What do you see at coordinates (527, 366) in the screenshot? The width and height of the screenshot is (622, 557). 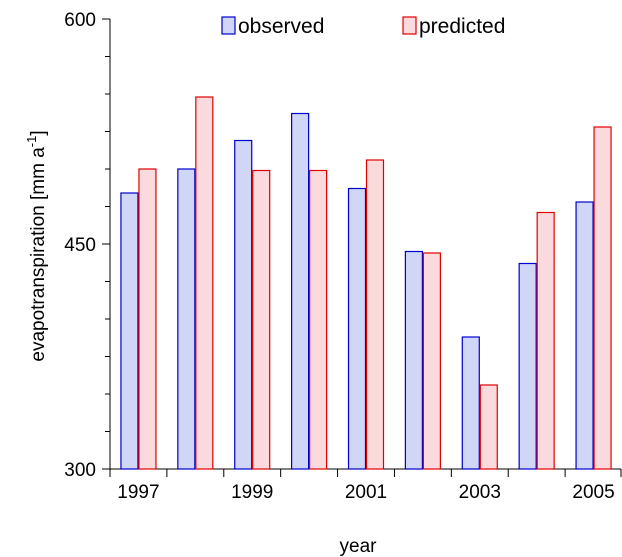 I see `bar-observed-2004` at bounding box center [527, 366].